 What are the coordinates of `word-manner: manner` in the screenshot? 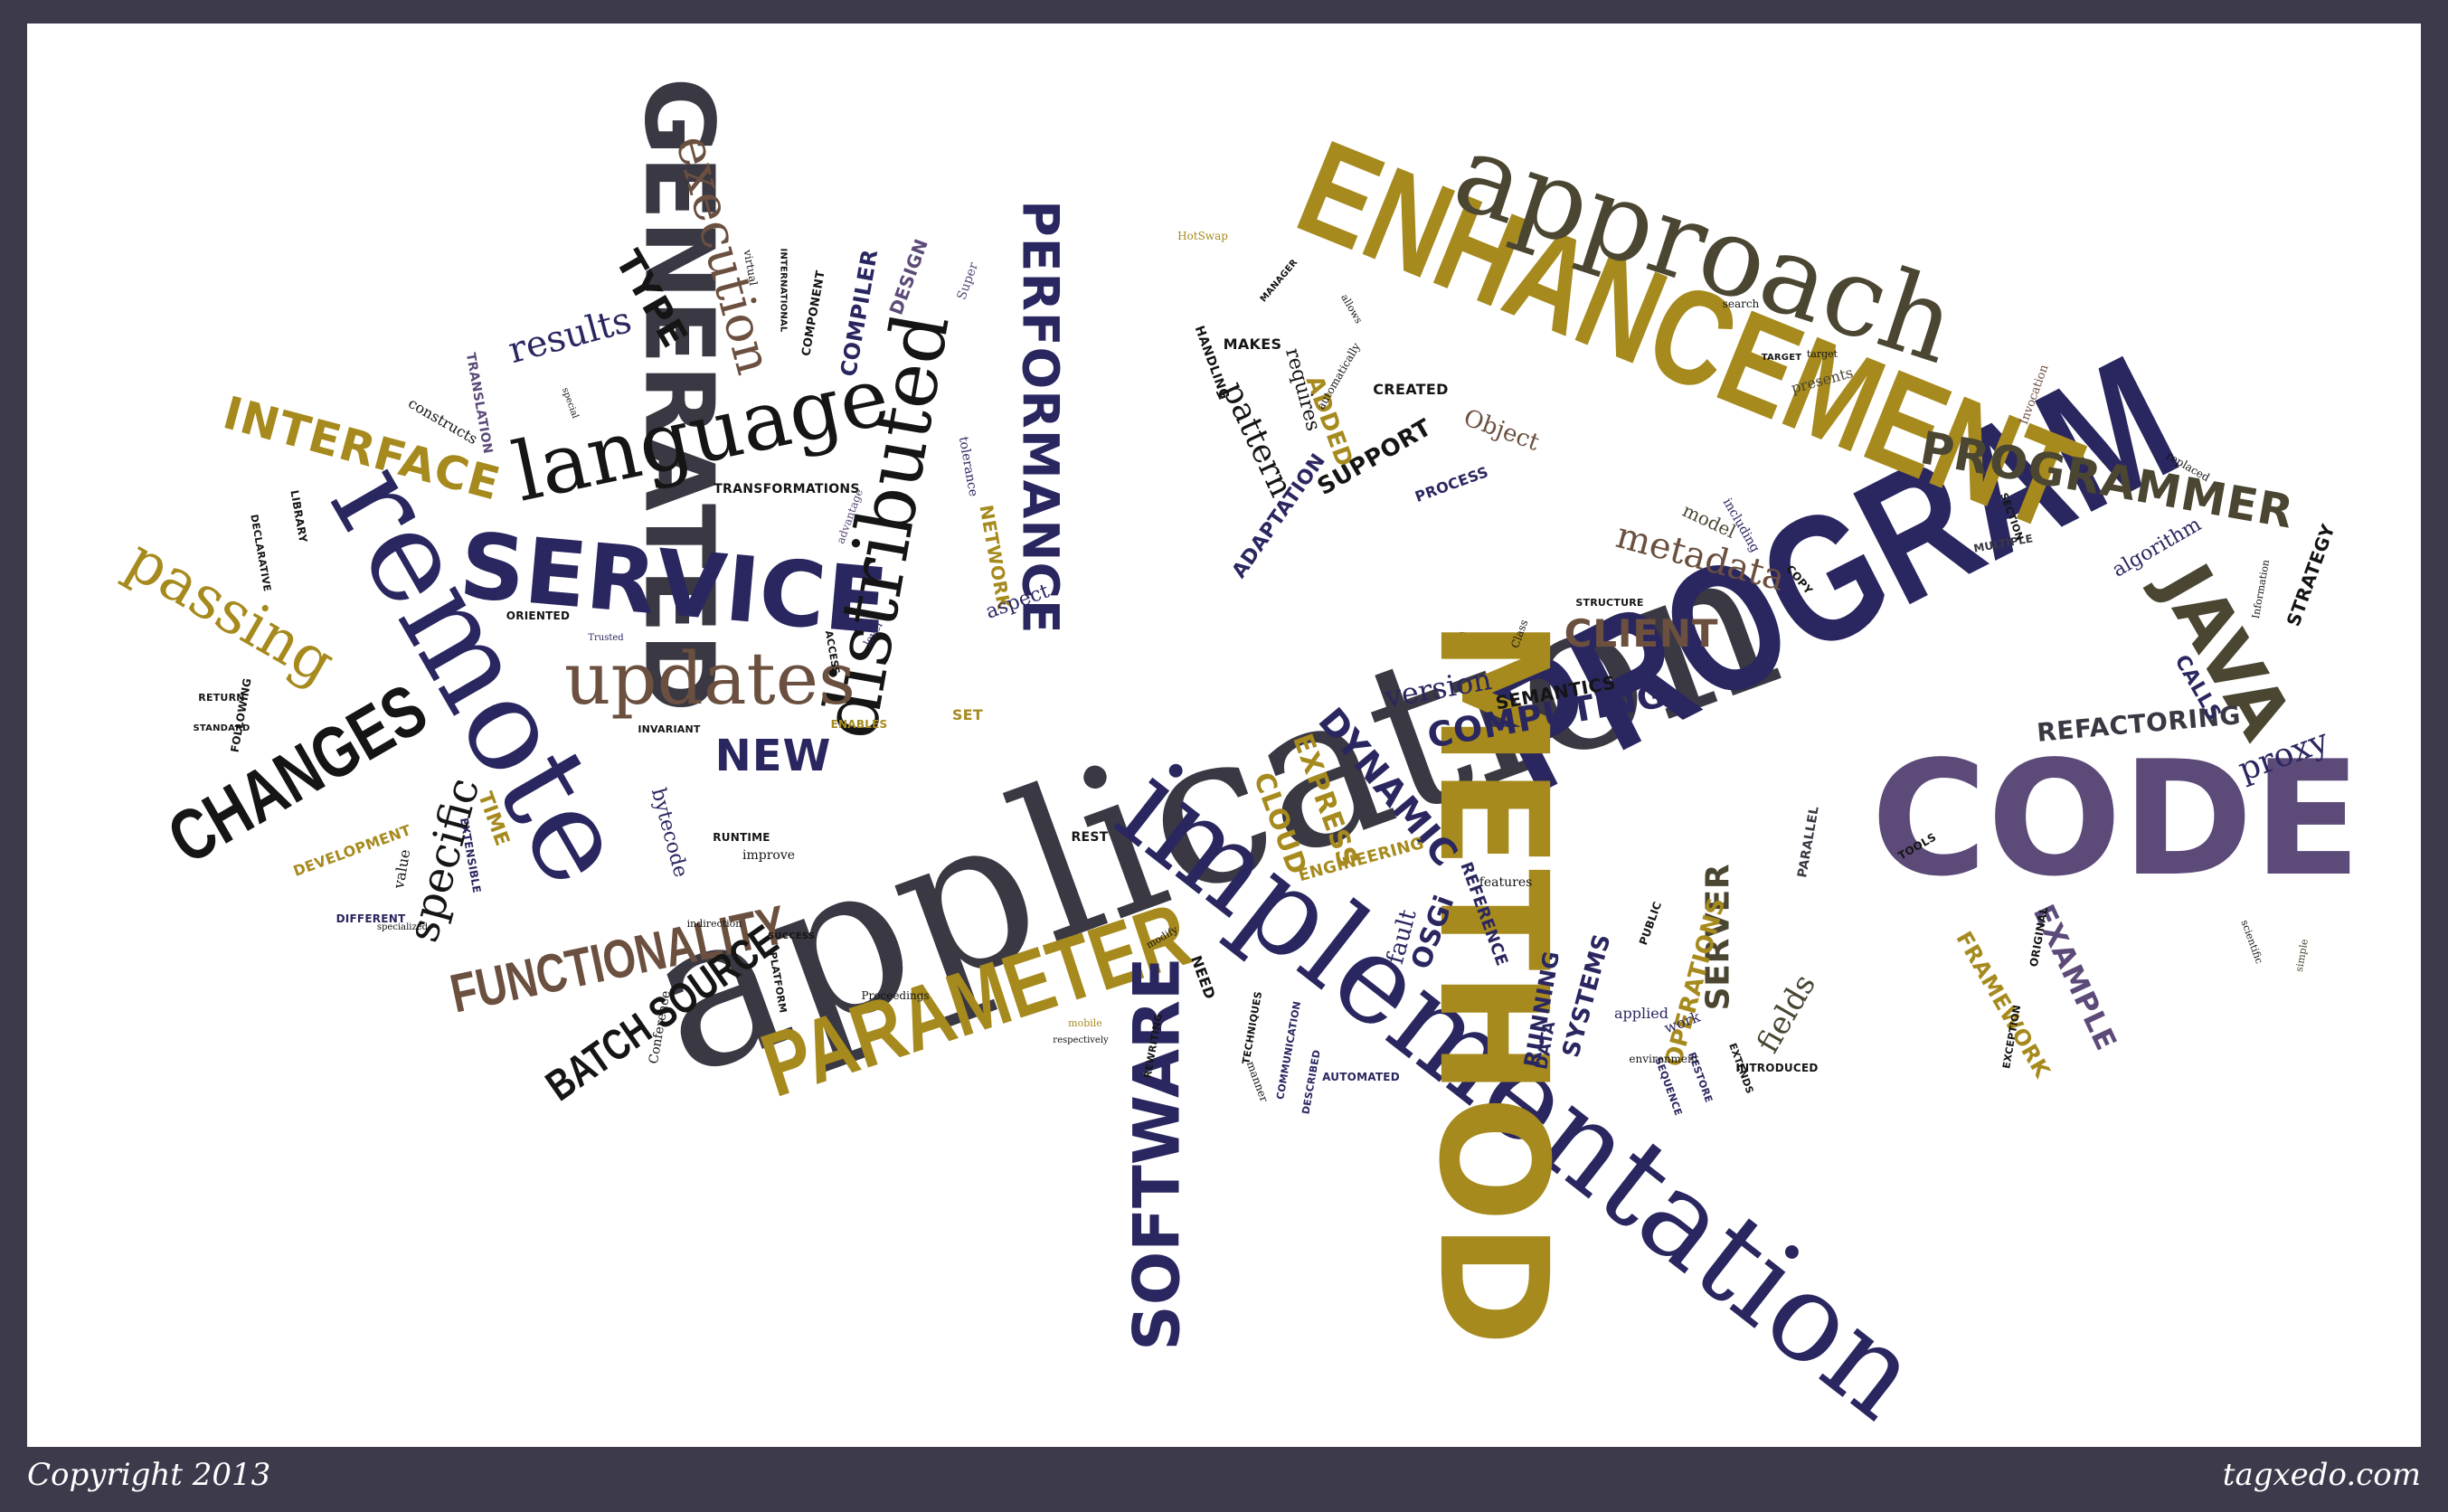 It's located at (1257, 1081).